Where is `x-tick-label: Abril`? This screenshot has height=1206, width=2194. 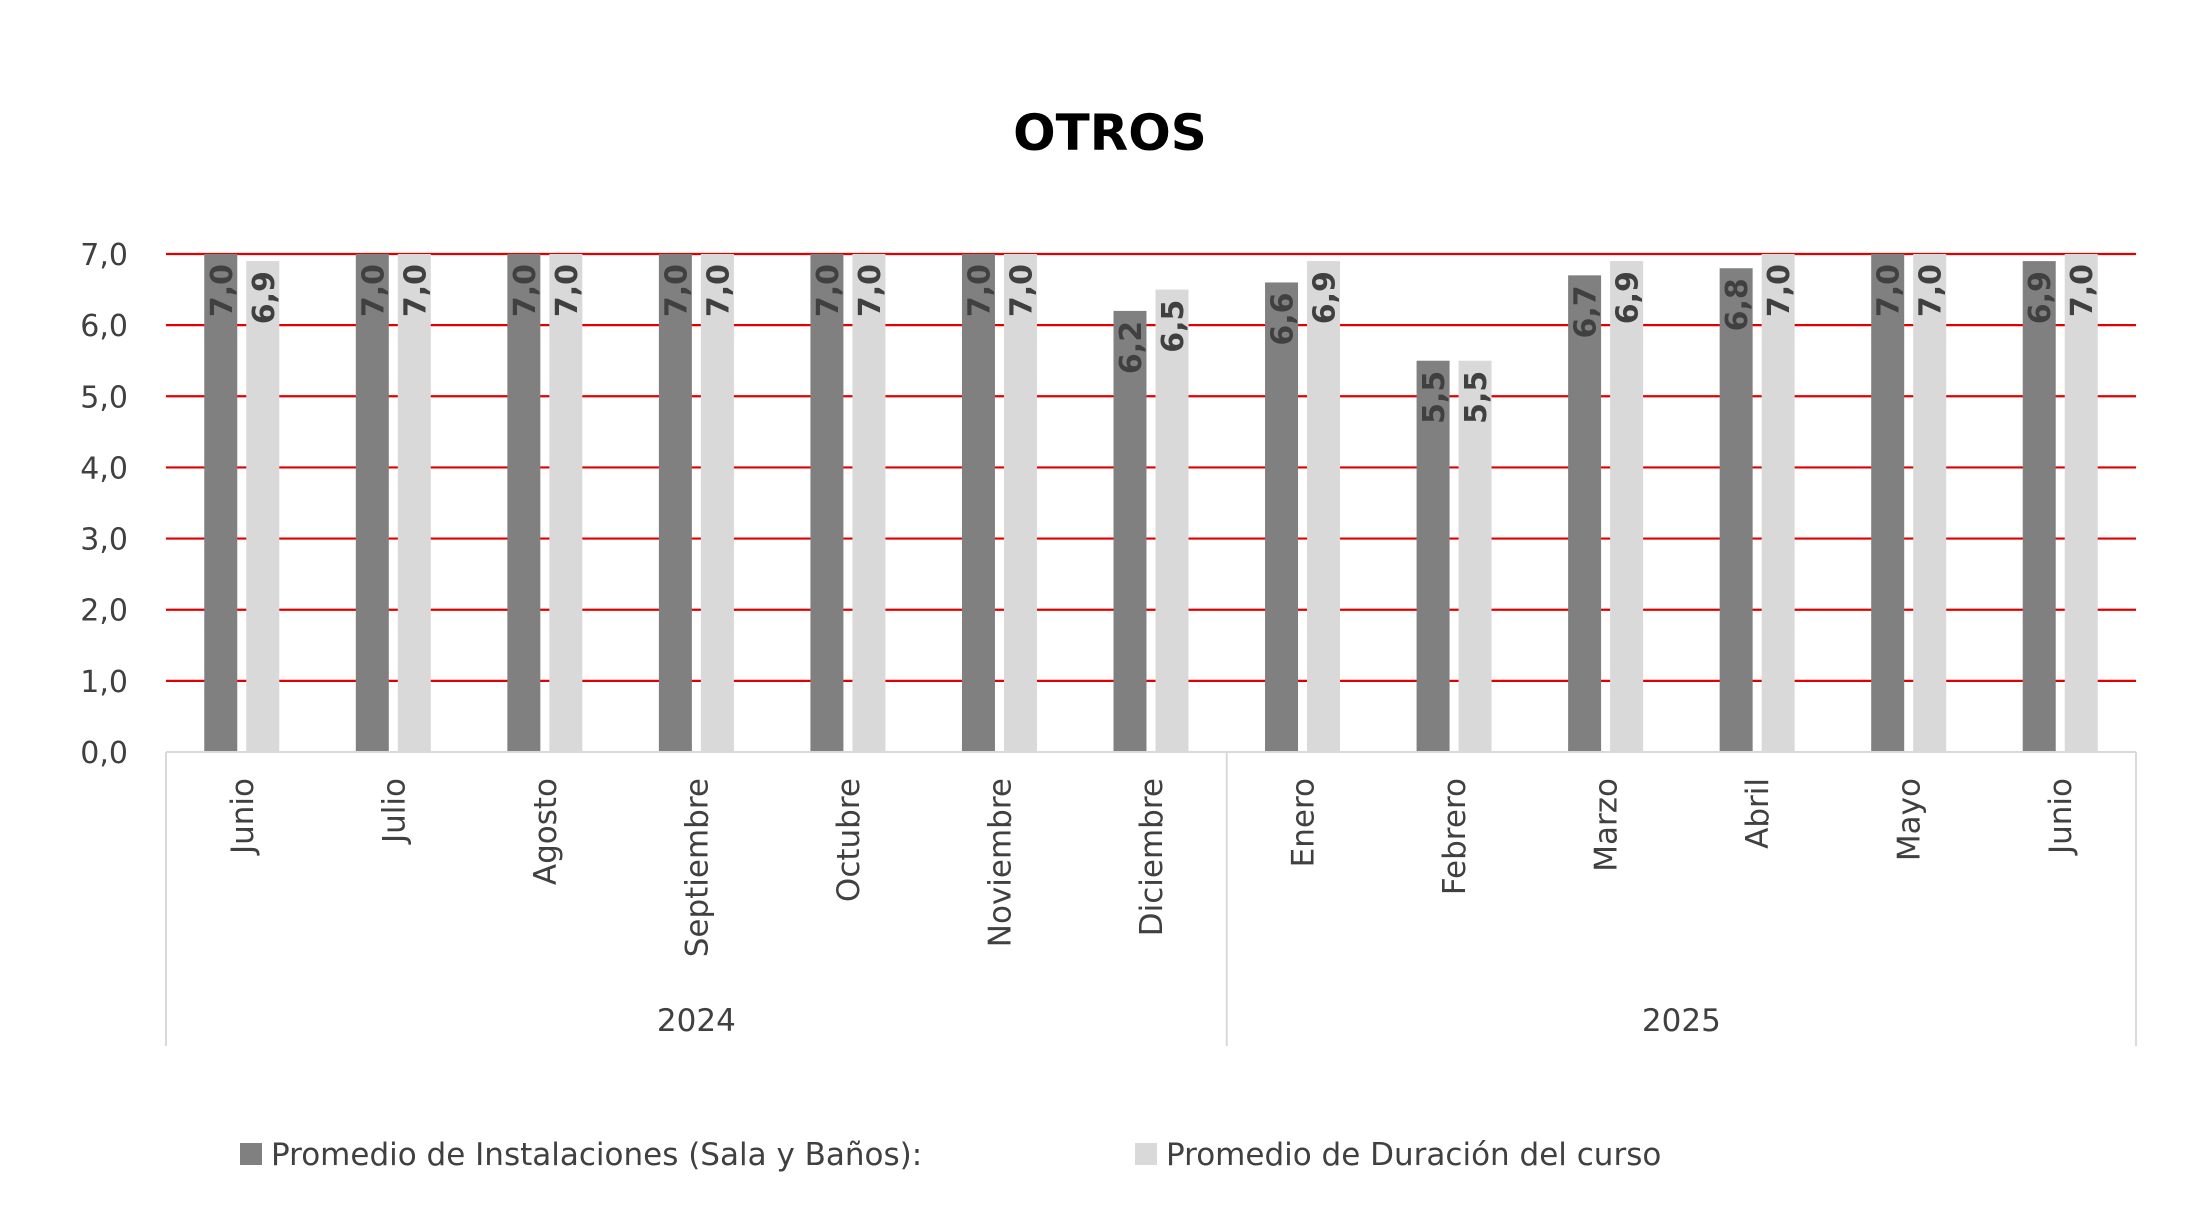 x-tick-label: Abril is located at coordinates (1758, 813).